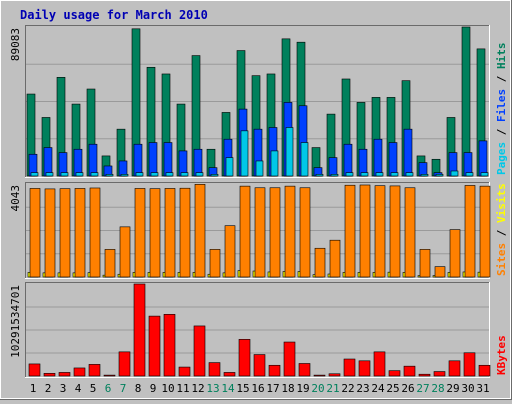 The image size is (512, 404). What do you see at coordinates (467, 388) in the screenshot?
I see `x-tick-label-day-30: 30` at bounding box center [467, 388].